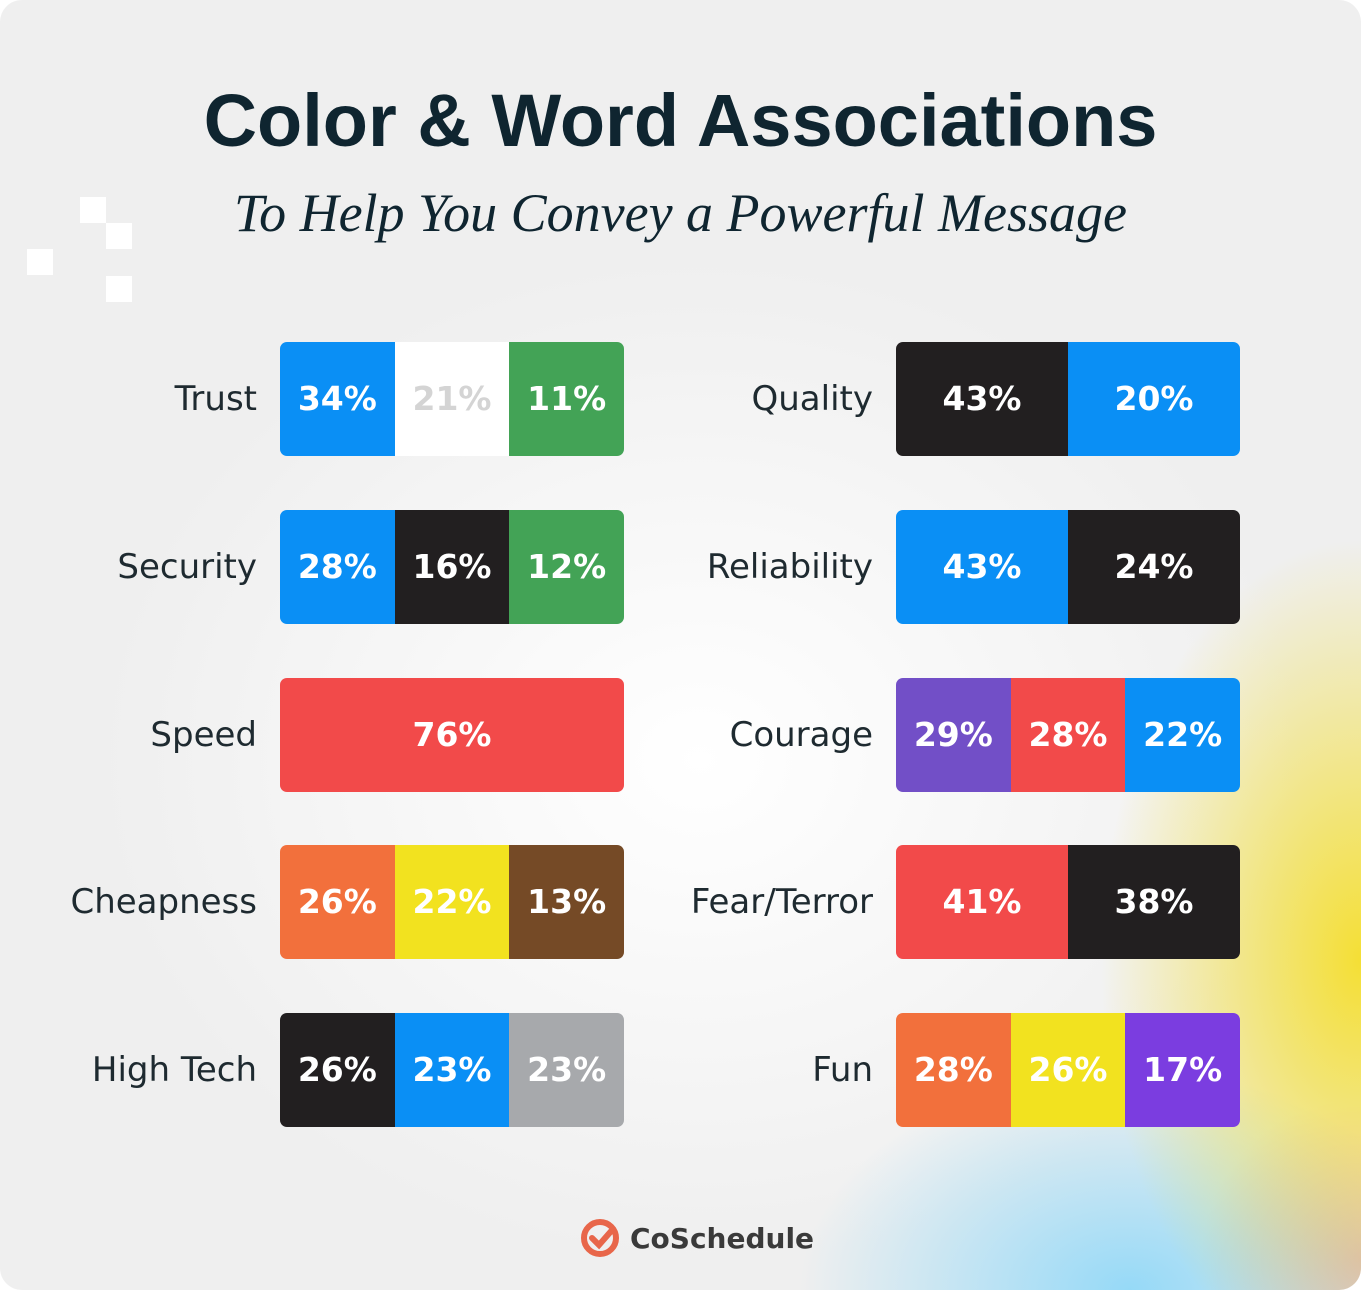  I want to click on brand: CoSchedule, so click(697, 1238).